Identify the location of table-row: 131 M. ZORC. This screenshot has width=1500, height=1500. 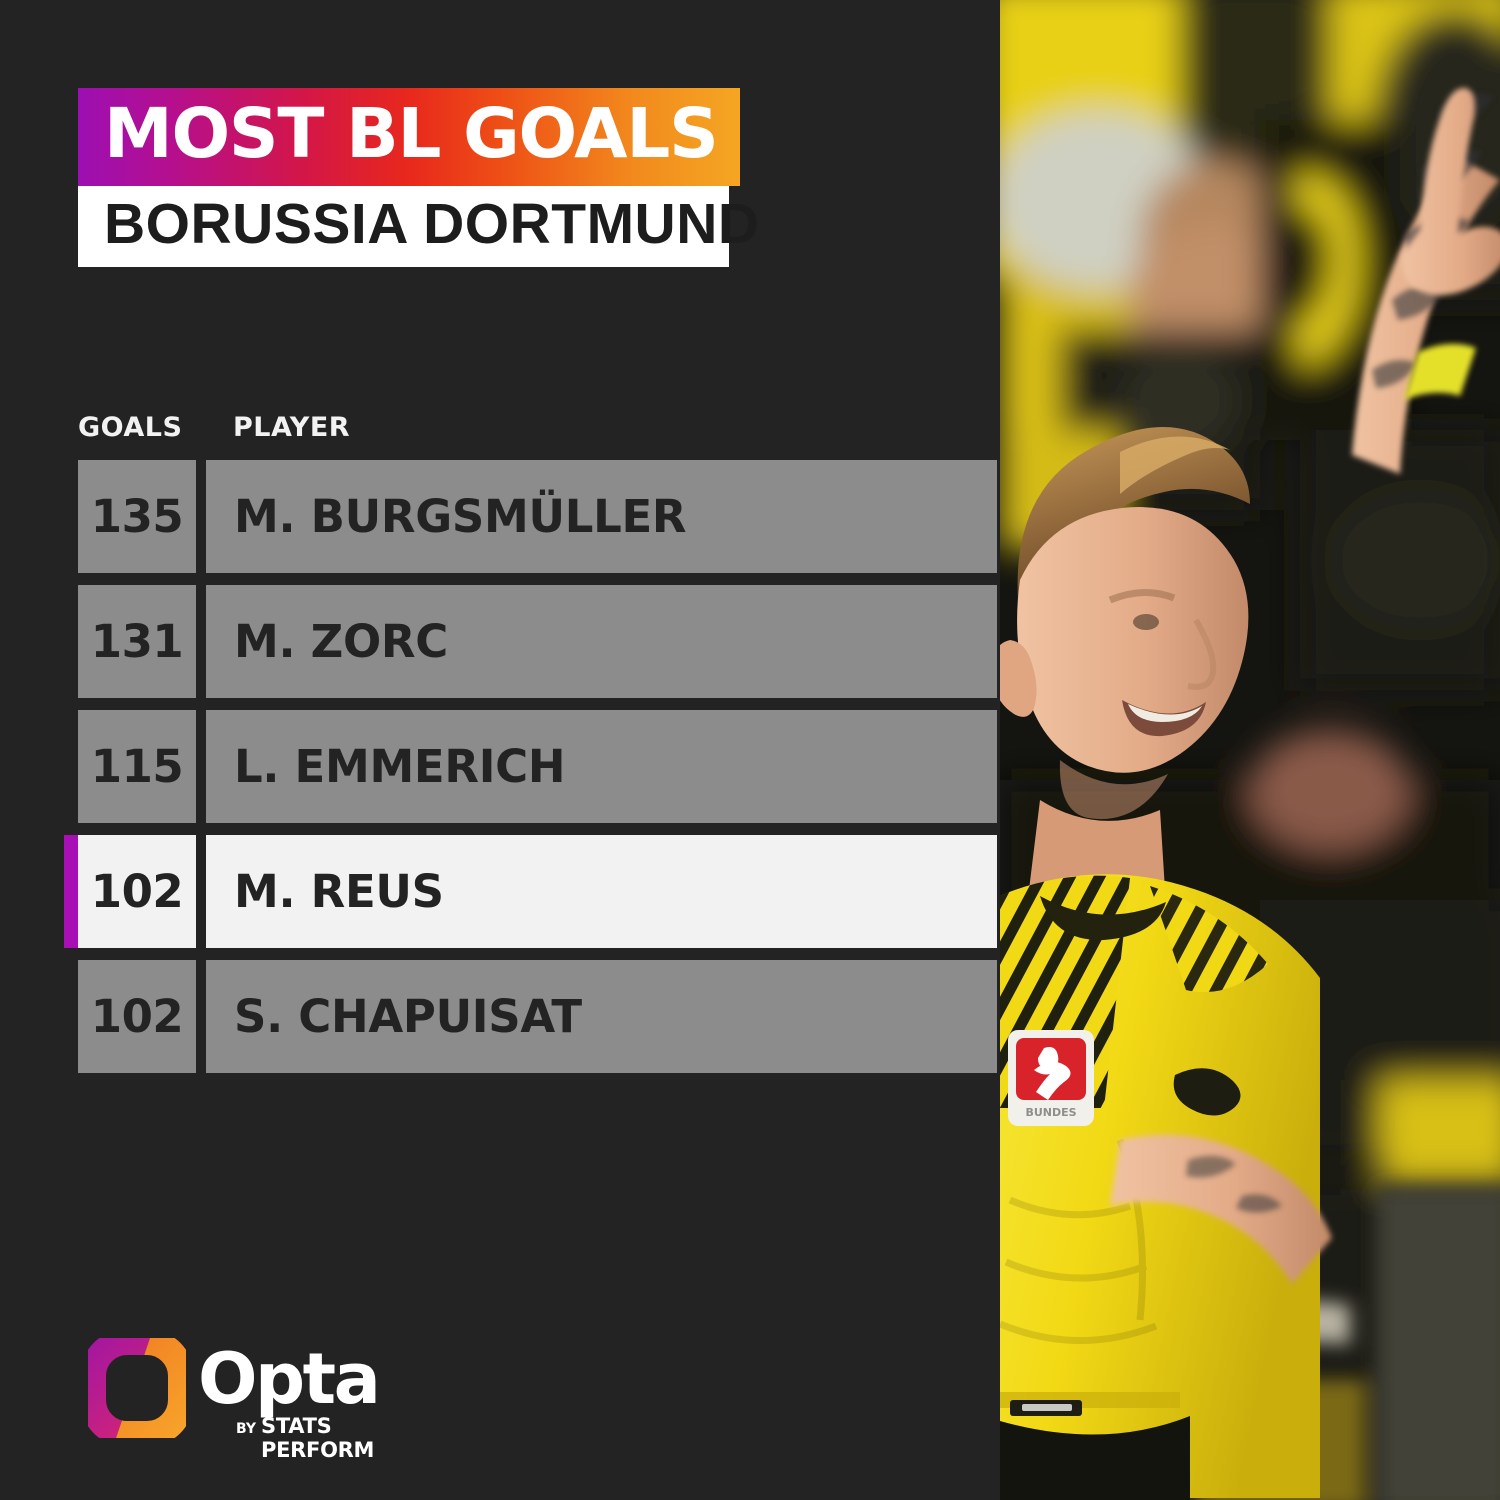
(534, 641).